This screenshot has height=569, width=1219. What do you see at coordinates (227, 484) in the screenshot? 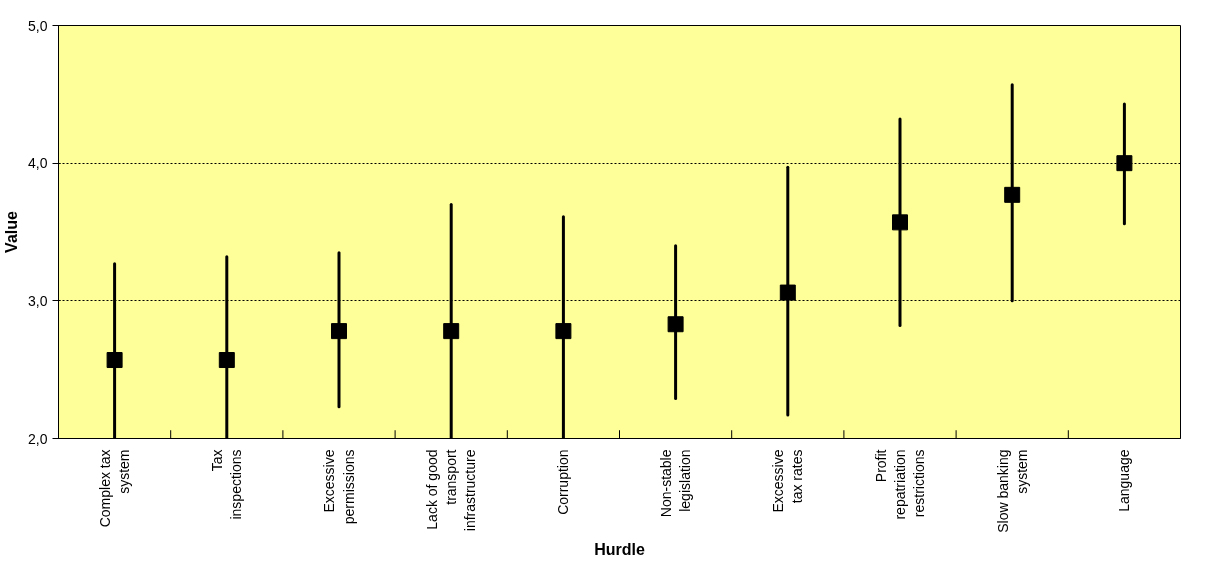
I see `x-tick-label: Tax inspections` at bounding box center [227, 484].